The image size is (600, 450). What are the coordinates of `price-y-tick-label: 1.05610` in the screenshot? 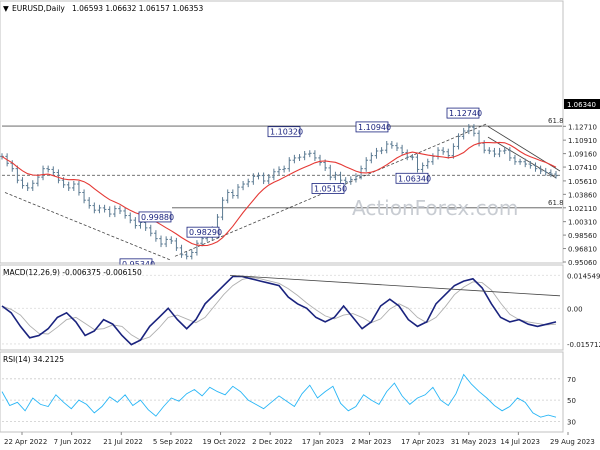 It's located at (582, 182).